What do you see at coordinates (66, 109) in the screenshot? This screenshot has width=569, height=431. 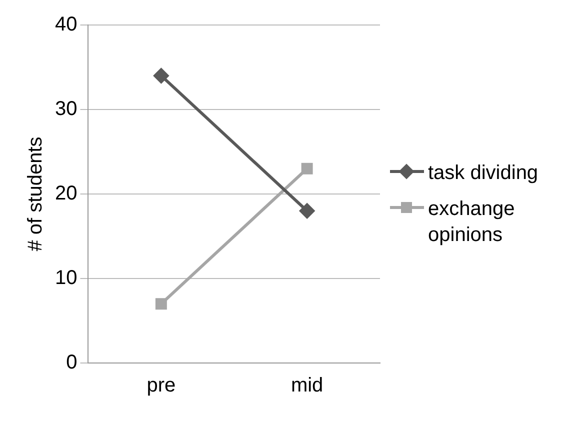 I see `y-tick-label: 30` at bounding box center [66, 109].